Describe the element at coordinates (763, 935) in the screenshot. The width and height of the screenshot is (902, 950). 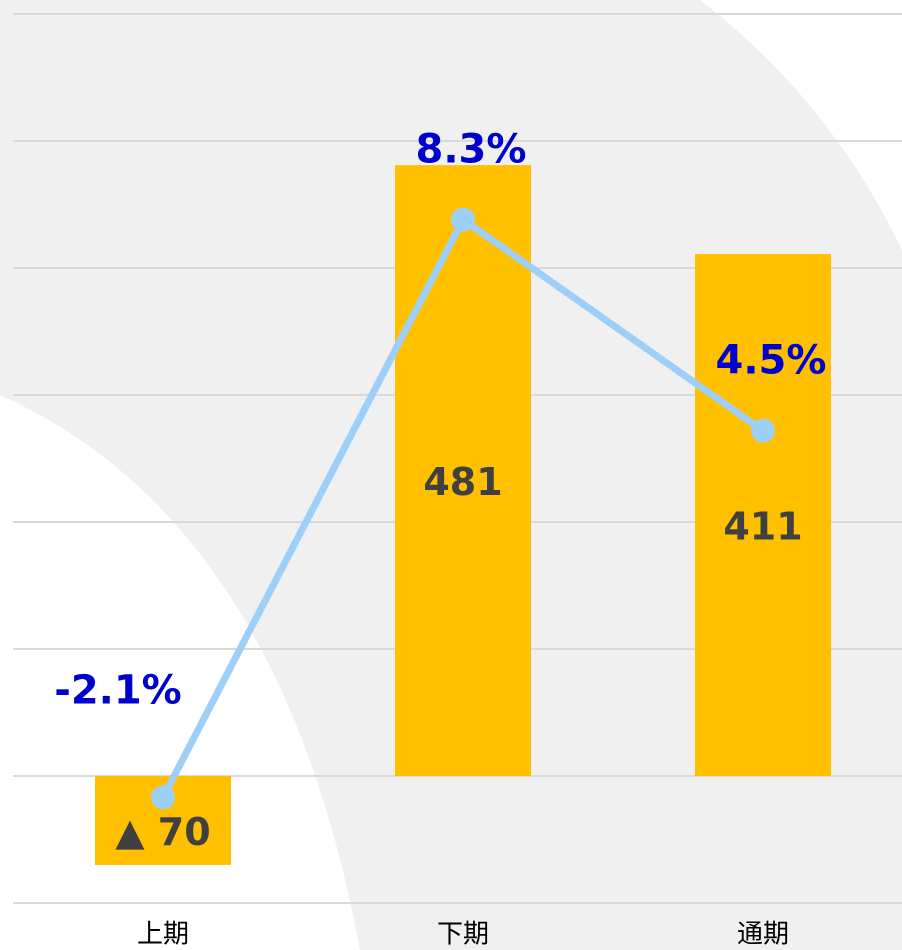
I see `x-tick-label: 通期` at that location.